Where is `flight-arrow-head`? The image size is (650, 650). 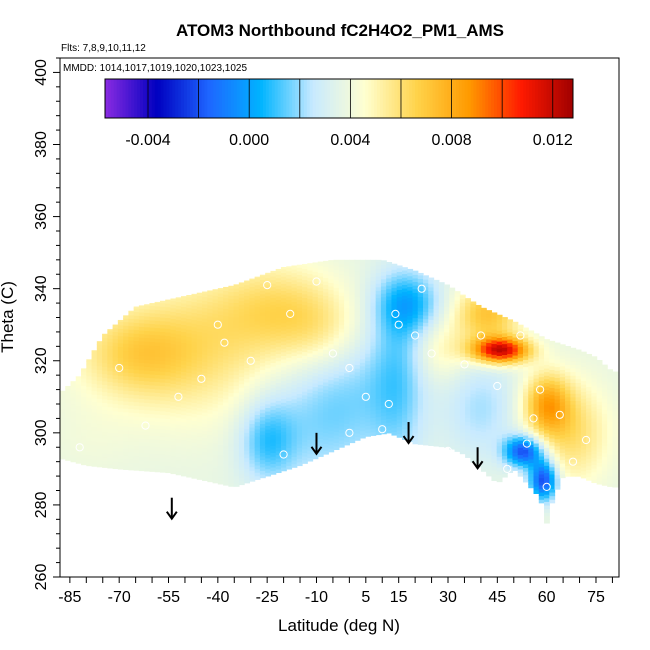
flight-arrow-head is located at coordinates (316, 451).